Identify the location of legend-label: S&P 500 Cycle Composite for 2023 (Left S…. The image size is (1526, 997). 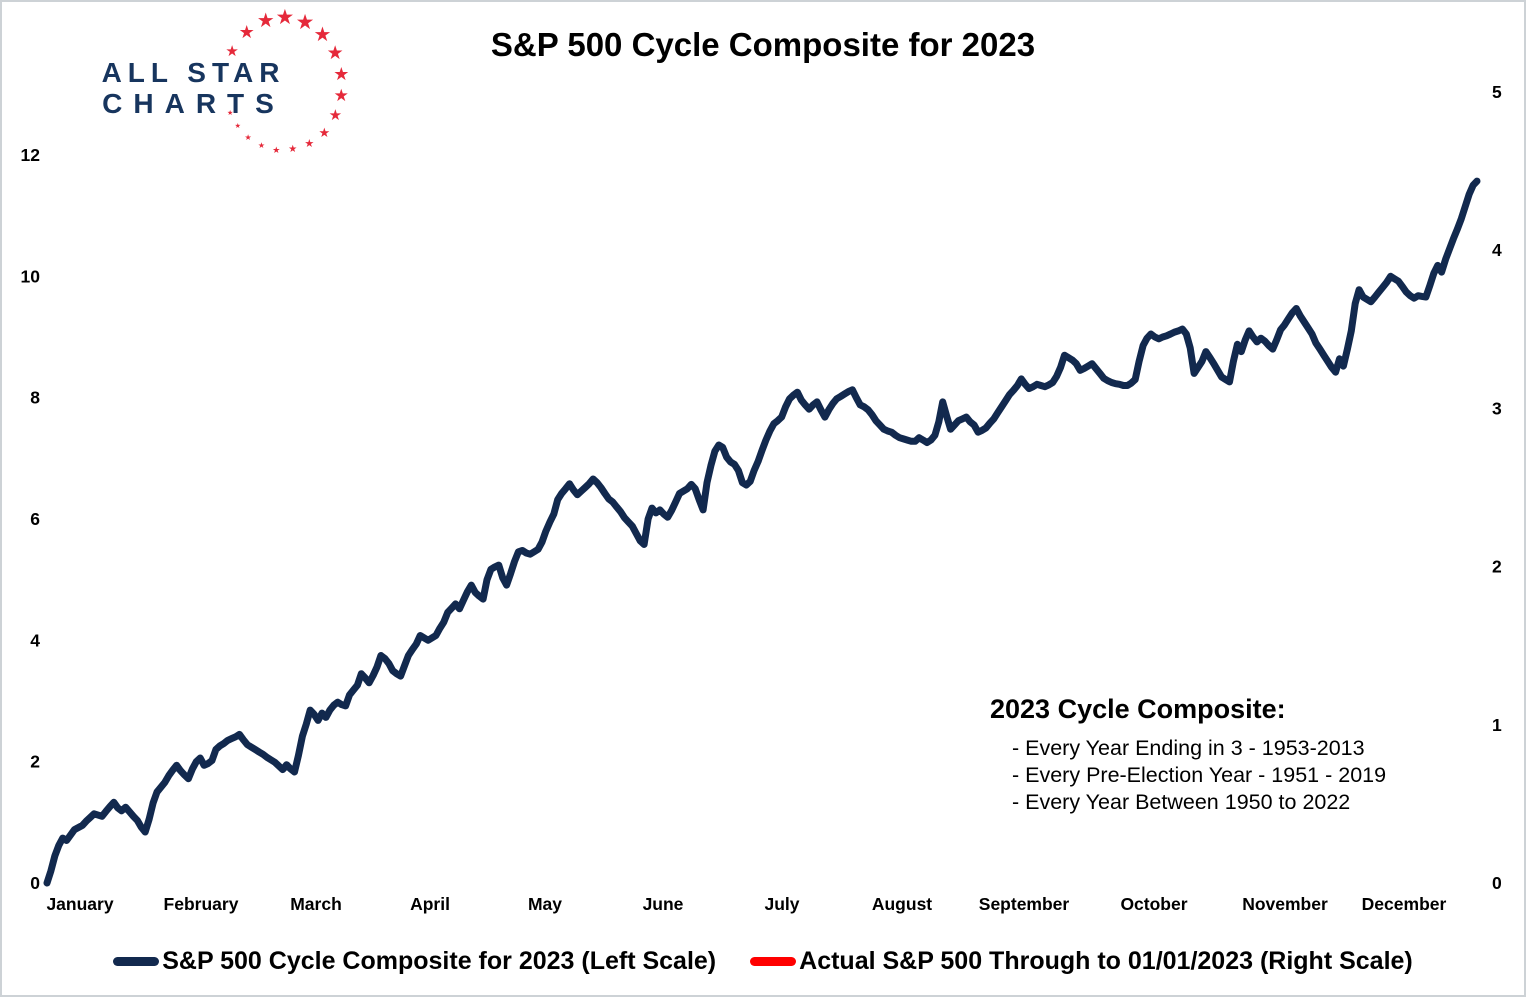
(439, 960).